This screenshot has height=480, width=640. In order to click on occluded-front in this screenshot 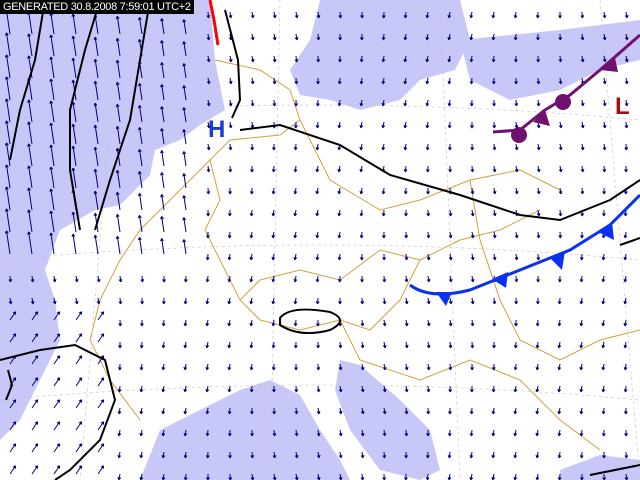, I will do `click(566, 88)`.